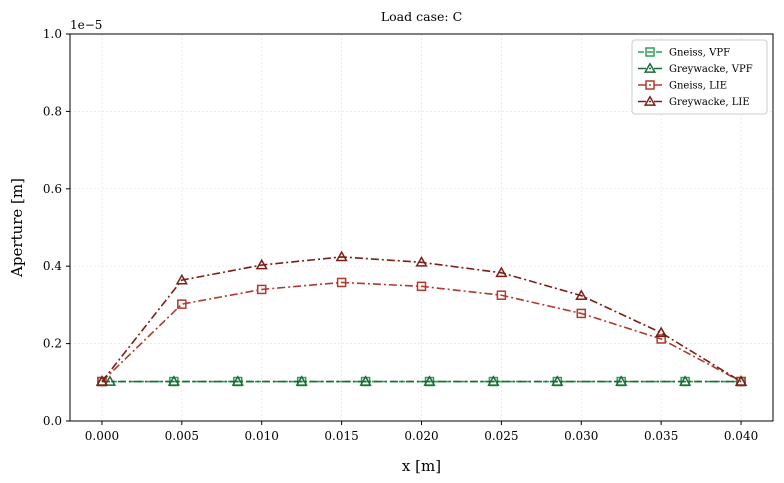 This screenshot has width=784, height=483. Describe the element at coordinates (341, 436) in the screenshot. I see `x-tick-label: 0.015` at that location.